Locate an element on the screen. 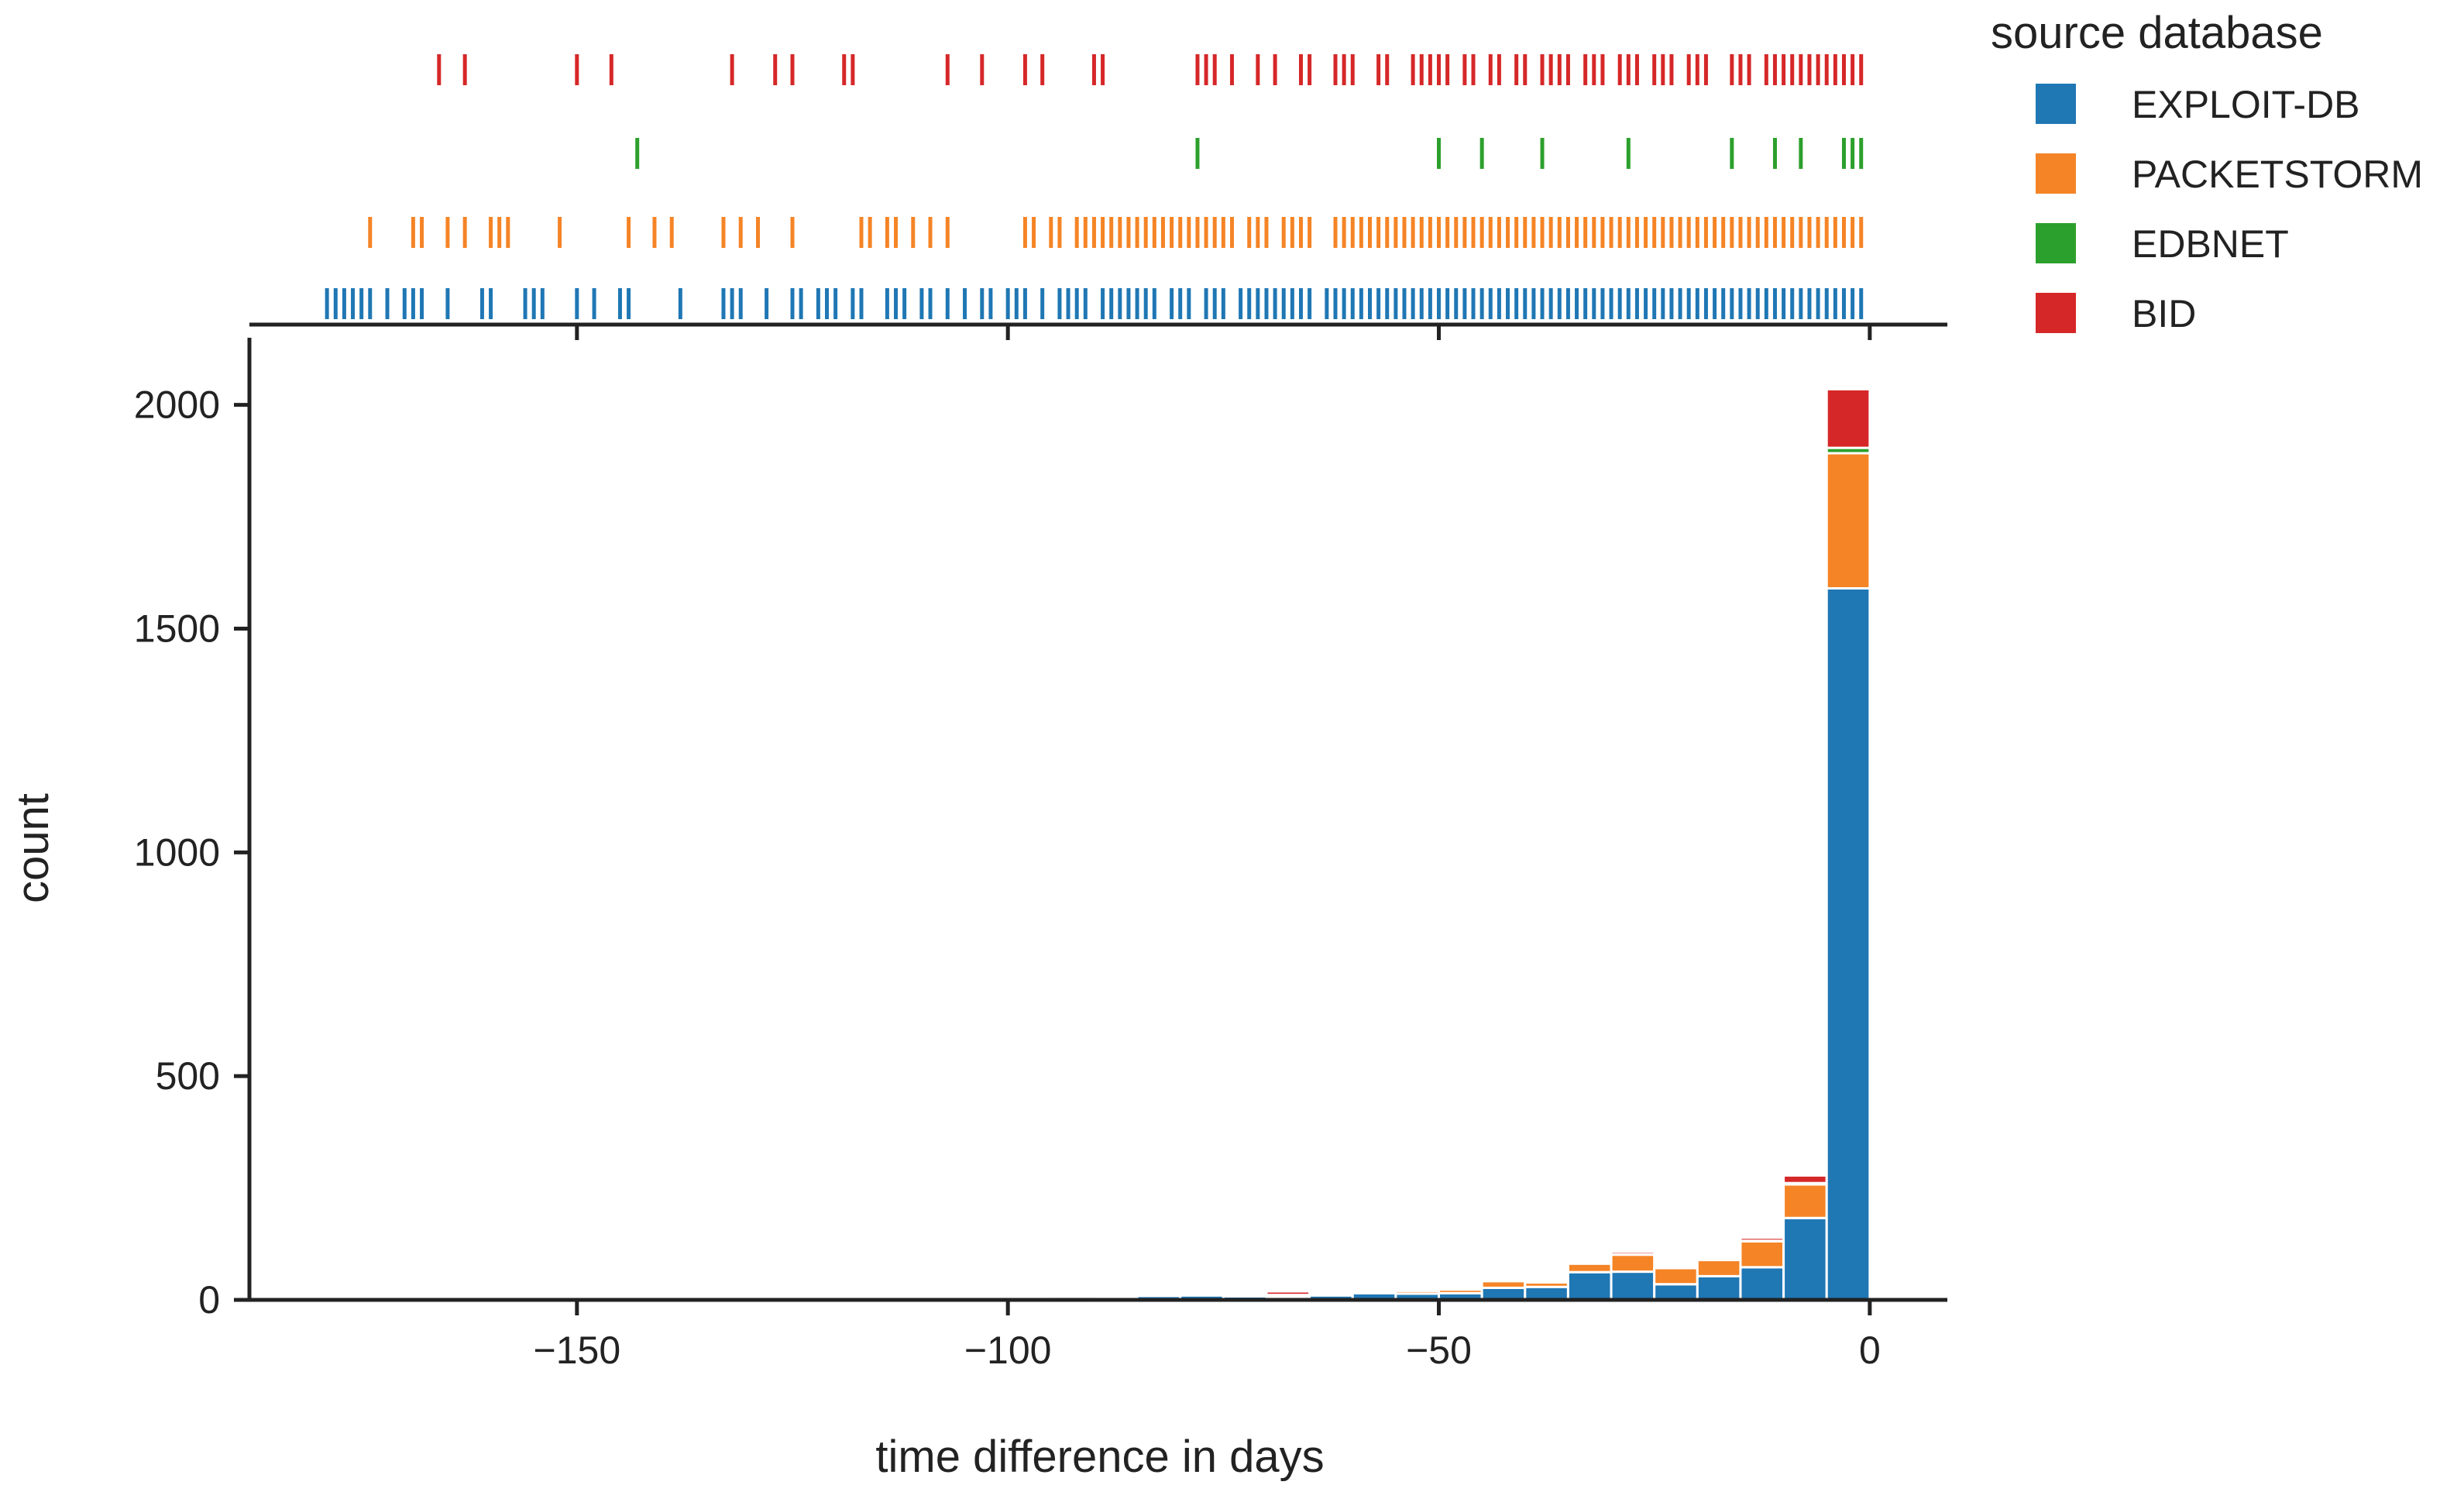  y-tick-label: 2000 is located at coordinates (177, 405).